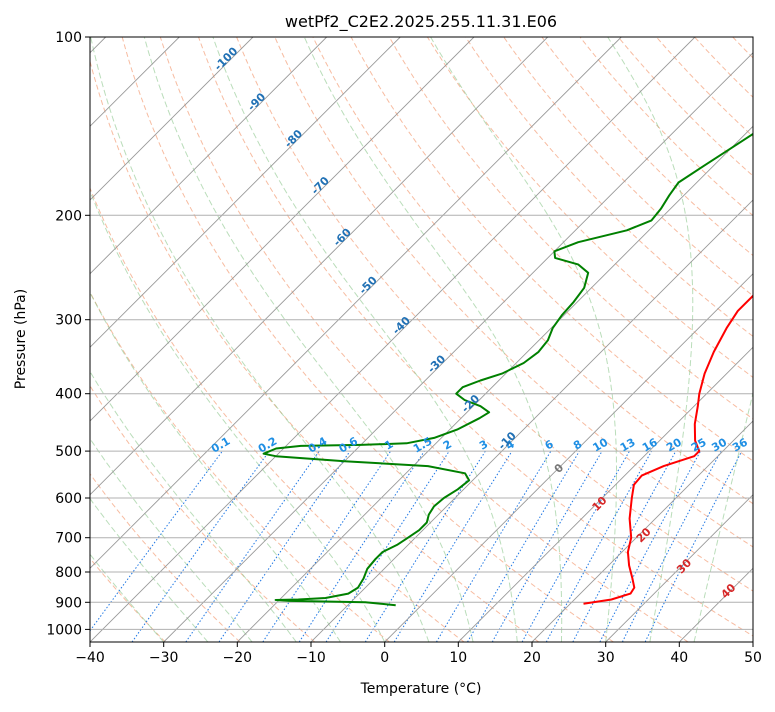  What do you see at coordinates (68, 216) in the screenshot?
I see `y-tick-label: 200` at bounding box center [68, 216].